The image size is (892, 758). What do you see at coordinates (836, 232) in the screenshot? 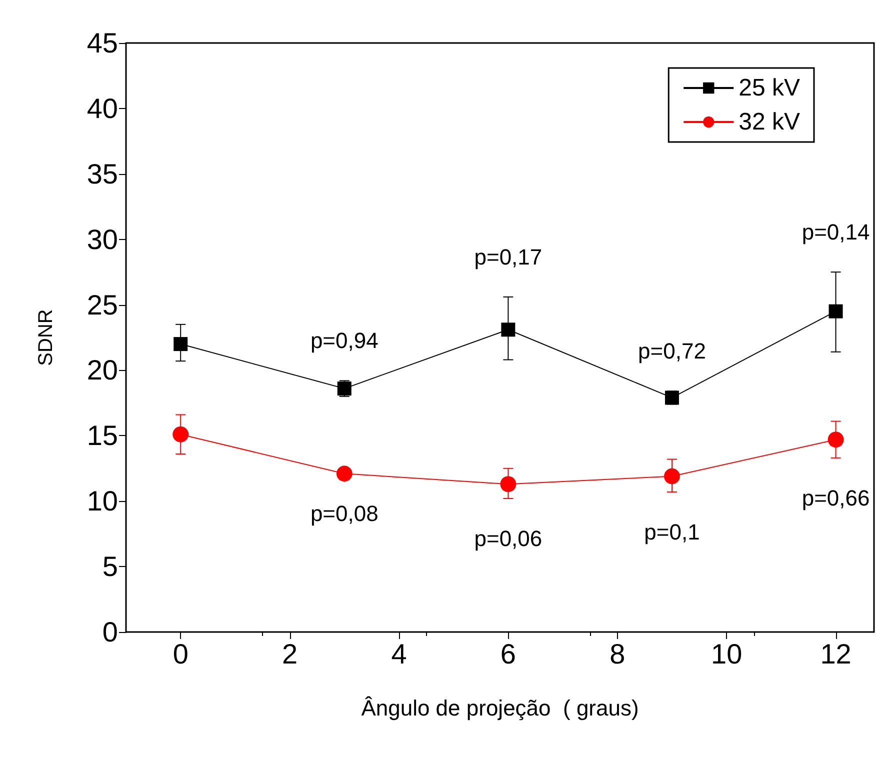
I see `annotation: p=0,14` at bounding box center [836, 232].